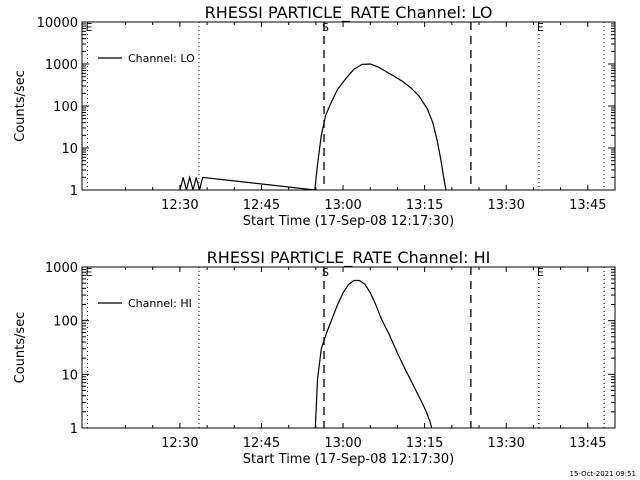 This screenshot has height=480, width=640. Describe the element at coordinates (57, 23) in the screenshot. I see `y-tick-label: 10000` at that location.